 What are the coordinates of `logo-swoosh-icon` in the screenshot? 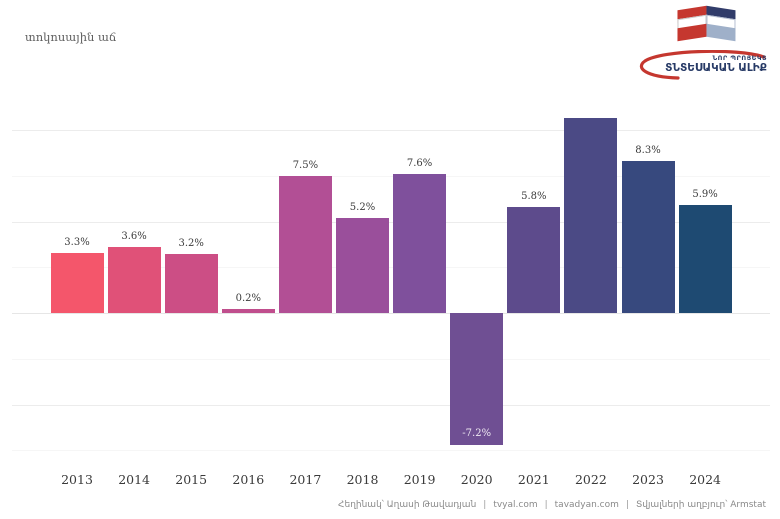 It's located at (702, 65).